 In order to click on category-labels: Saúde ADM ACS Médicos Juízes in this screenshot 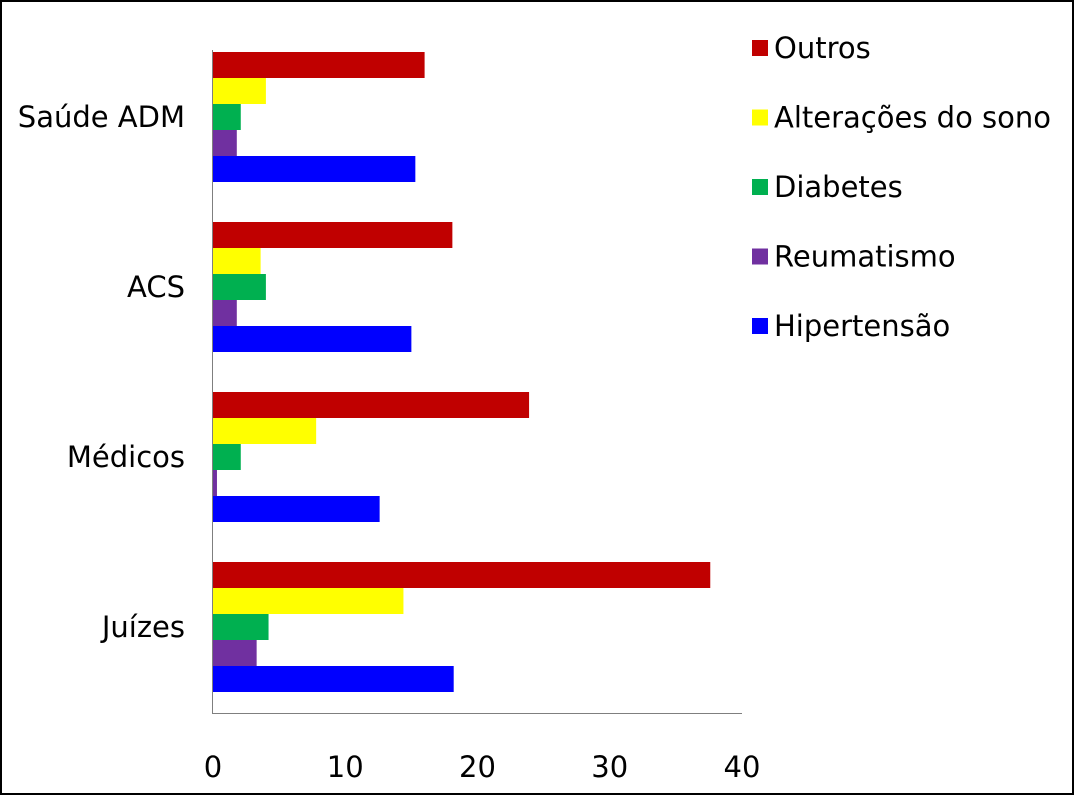, I will do `click(101, 372)`.